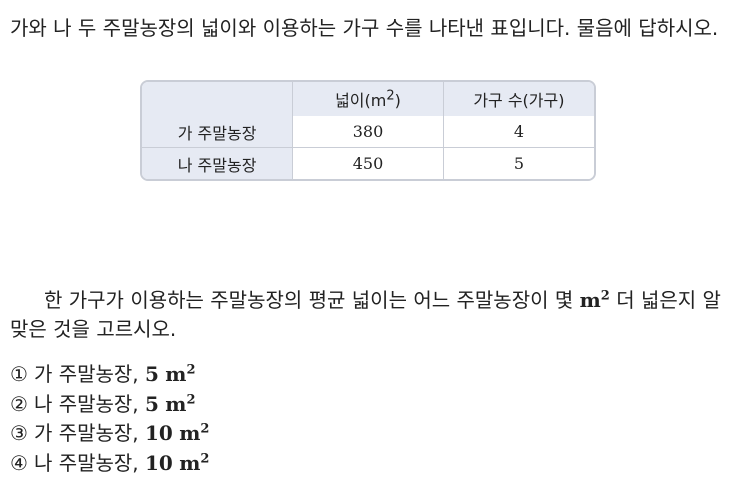  What do you see at coordinates (397, 100) in the screenshot?
I see `header-area-close: )` at bounding box center [397, 100].